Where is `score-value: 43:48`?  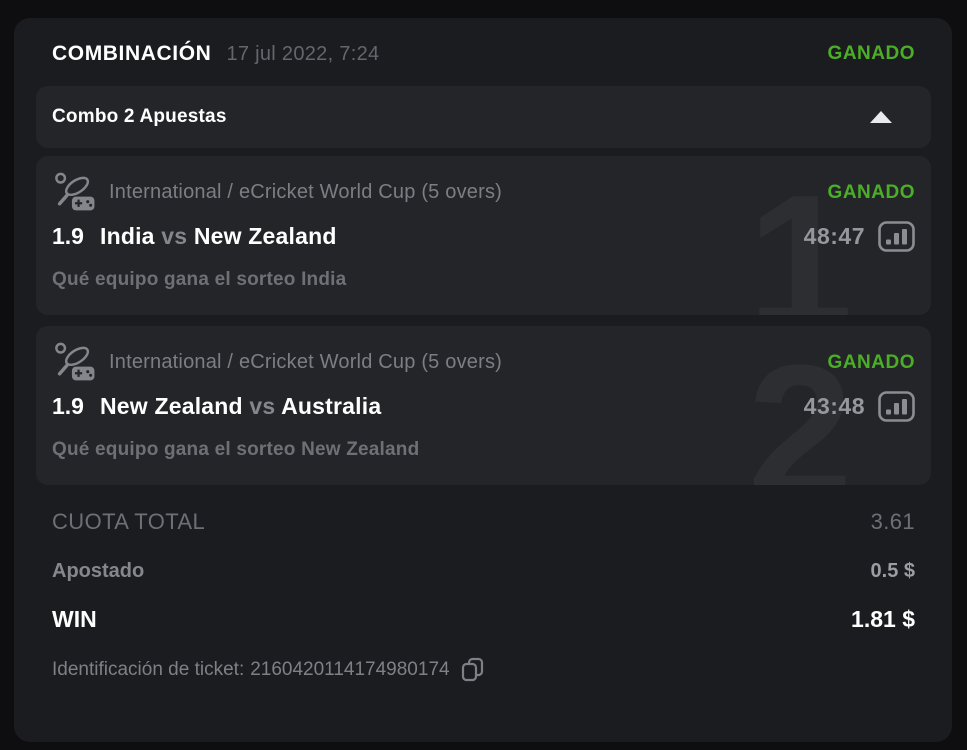
score-value: 43:48 is located at coordinates (834, 406).